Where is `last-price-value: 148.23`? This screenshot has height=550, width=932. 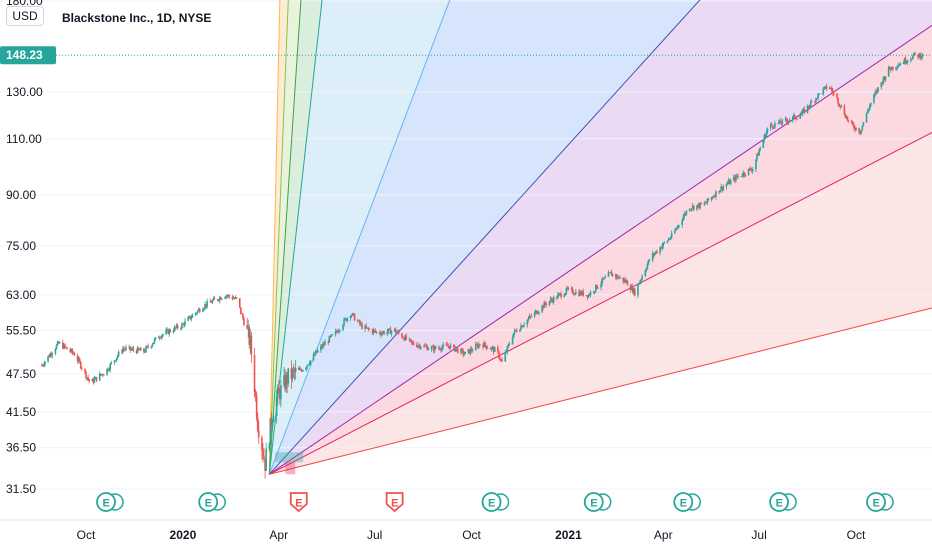 last-price-value: 148.23 is located at coordinates (24, 55).